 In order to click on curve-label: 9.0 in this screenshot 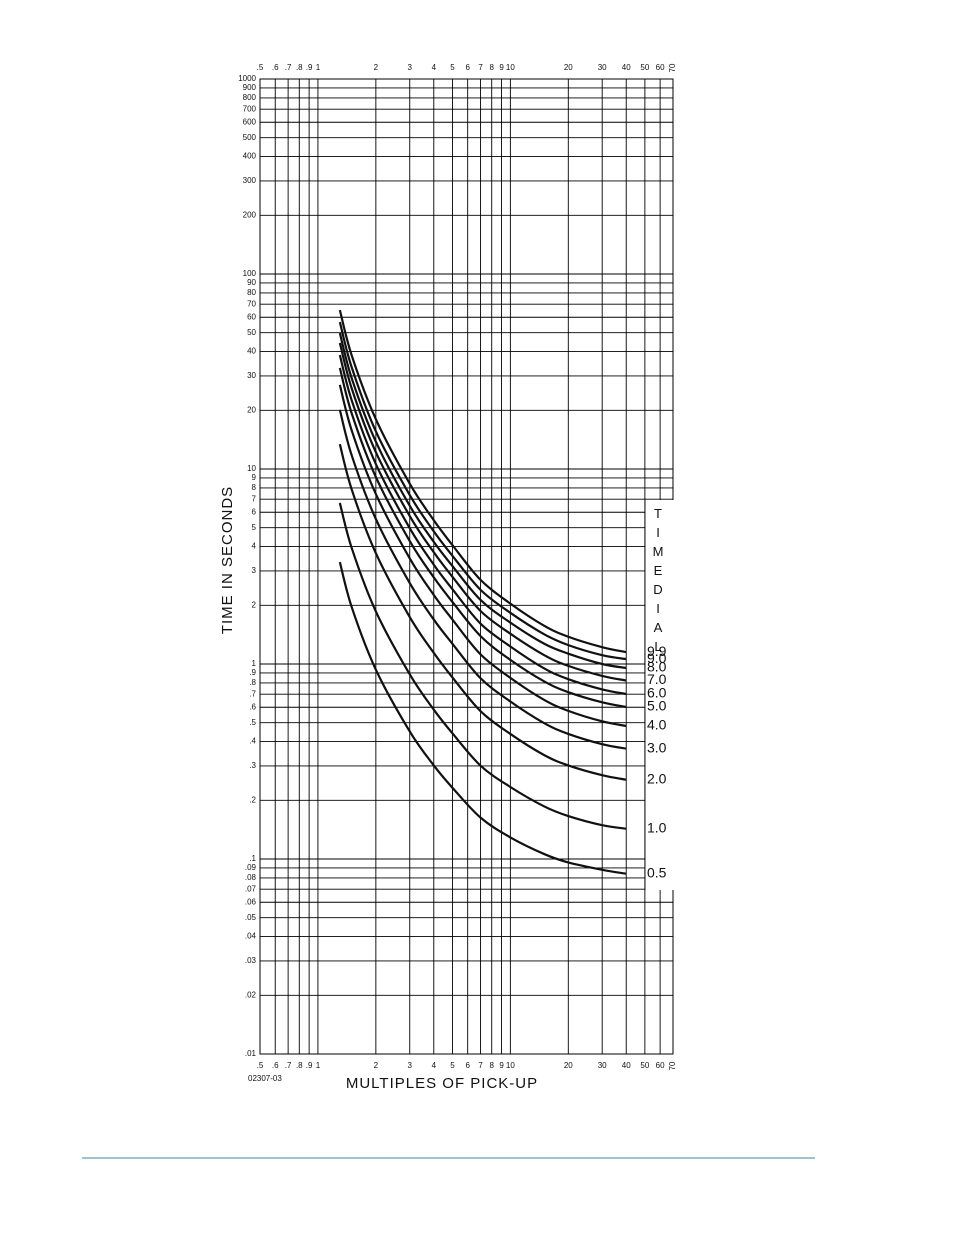, I will do `click(657, 658)`.